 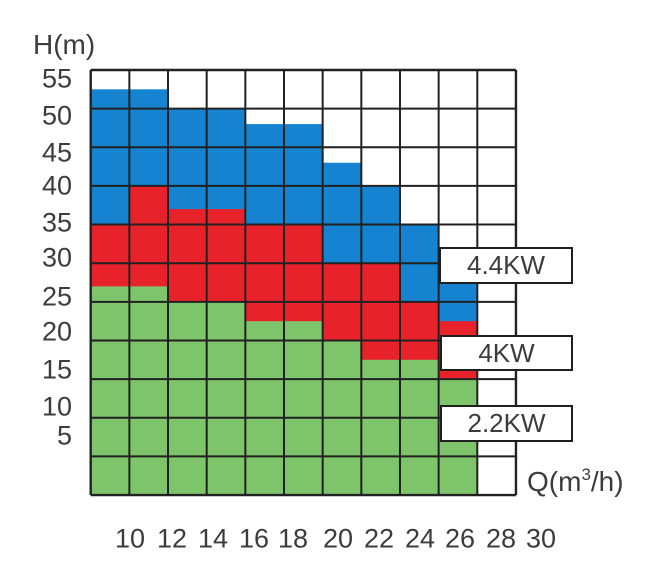 What do you see at coordinates (379, 538) in the screenshot?
I see `x-tick-label: 22` at bounding box center [379, 538].